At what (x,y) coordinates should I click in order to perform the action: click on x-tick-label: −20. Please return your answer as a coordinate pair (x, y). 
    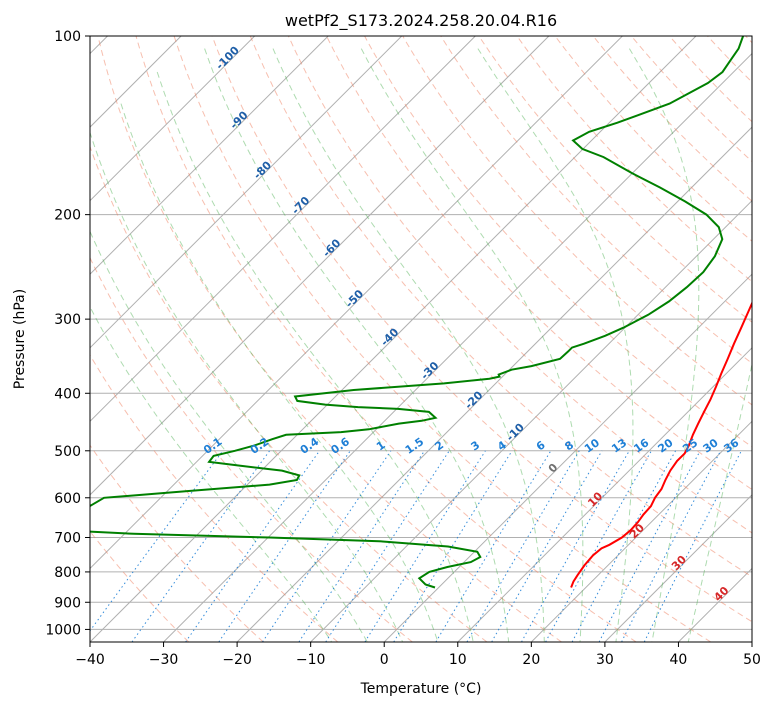
    Looking at the image, I should click on (237, 660).